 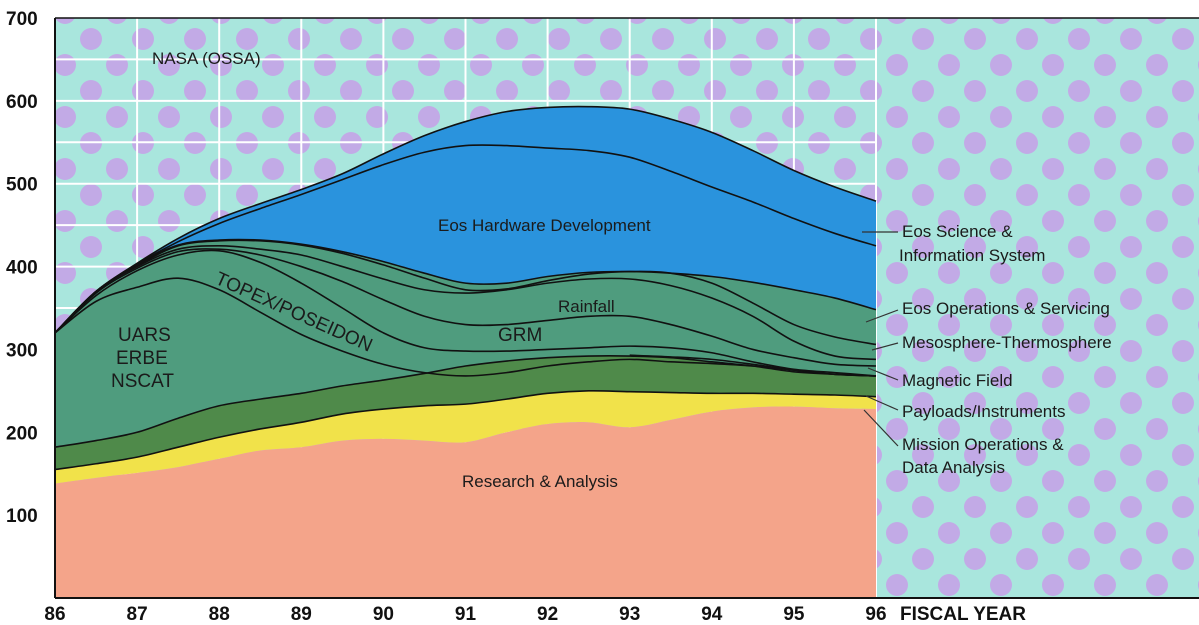 What do you see at coordinates (219, 614) in the screenshot?
I see `x-tick-88: 88` at bounding box center [219, 614].